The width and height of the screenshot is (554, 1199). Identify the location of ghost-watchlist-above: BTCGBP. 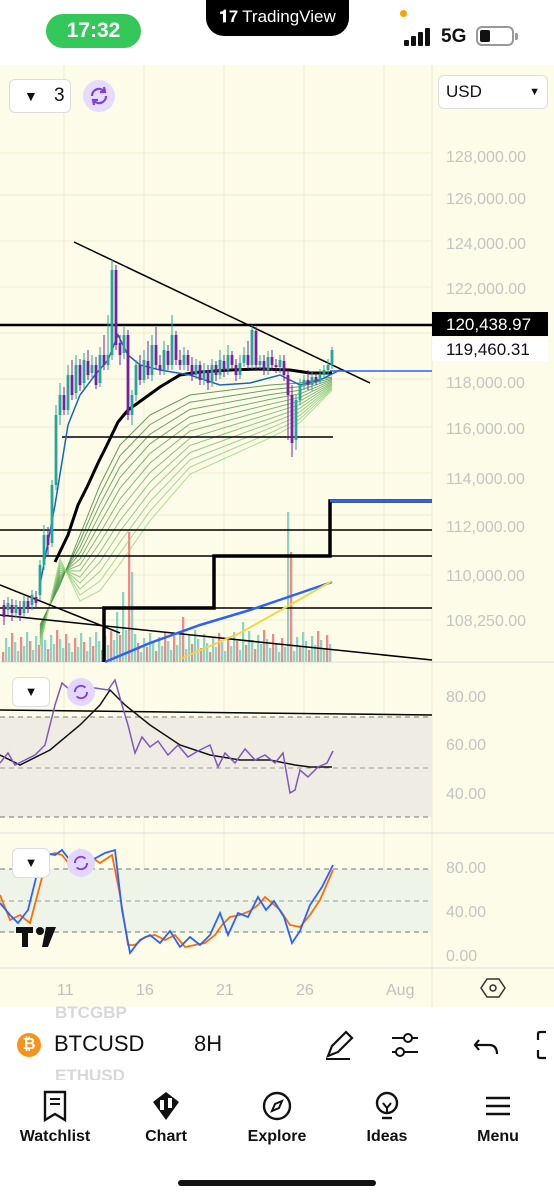
(91, 1012).